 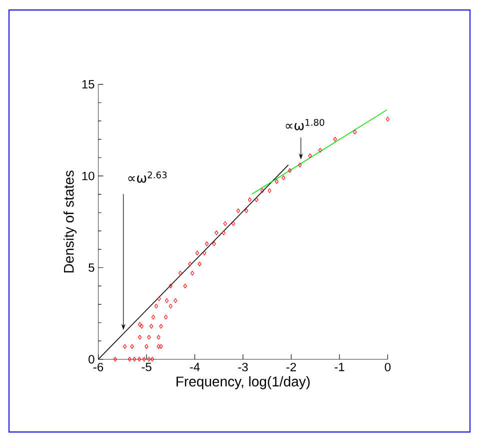 I want to click on x-tick-label: -4, so click(x=195, y=367).